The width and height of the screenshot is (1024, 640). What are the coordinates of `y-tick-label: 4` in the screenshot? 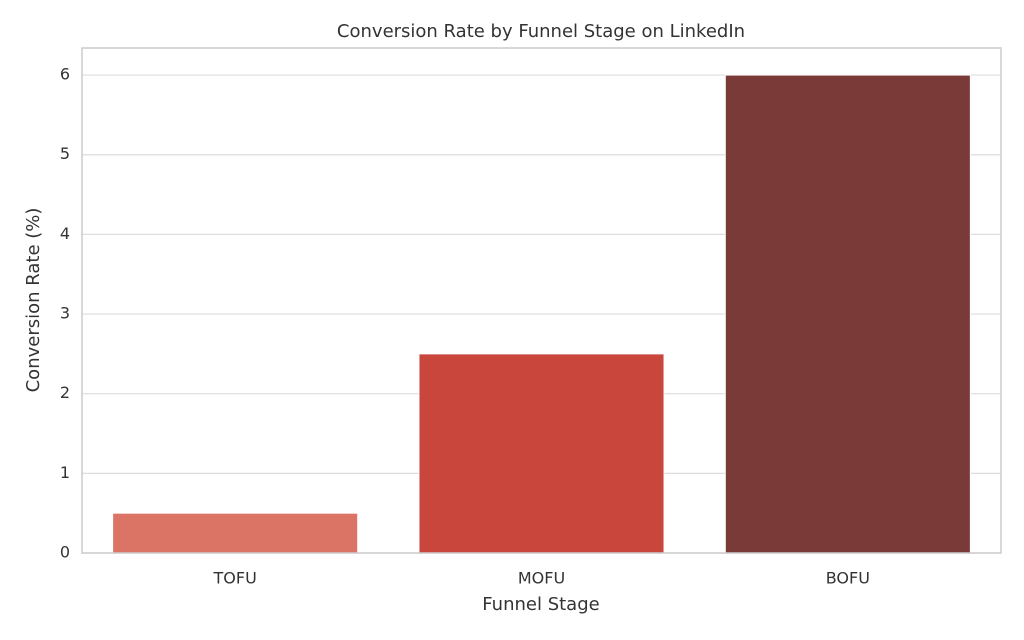 It's located at (65, 233).